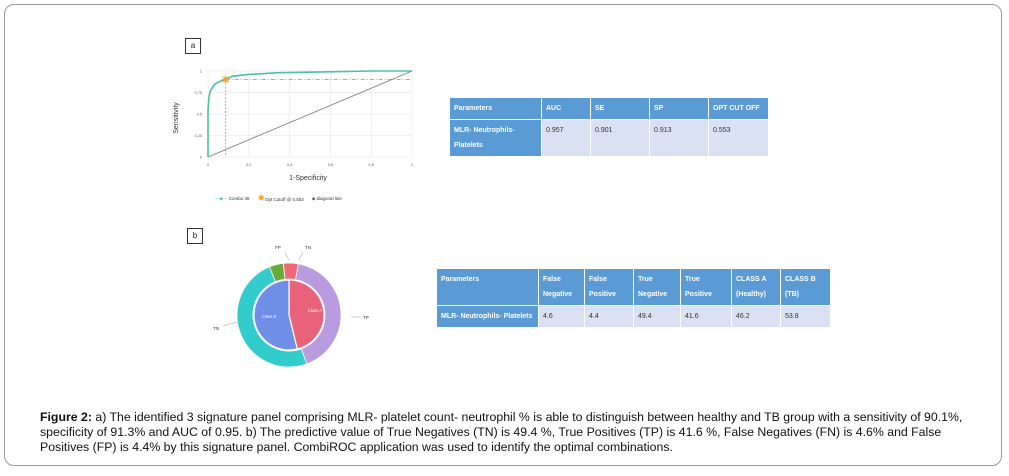  Describe the element at coordinates (657, 316) in the screenshot. I see `table-b-cell: 49.4` at that location.